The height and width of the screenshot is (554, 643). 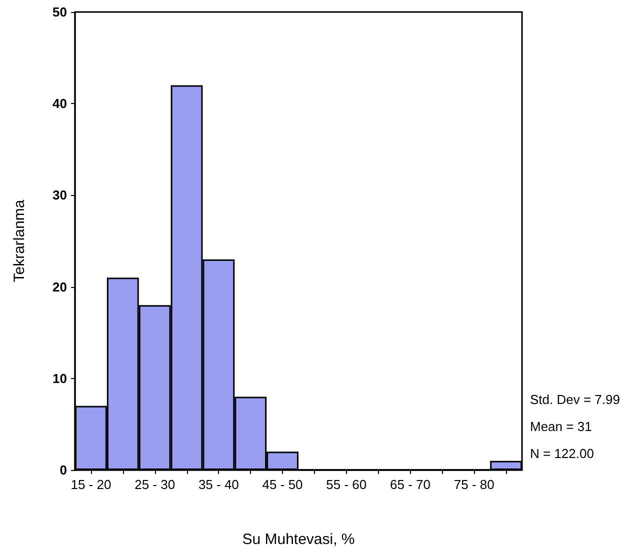 I want to click on y-tick-label: 20, so click(x=59, y=286).